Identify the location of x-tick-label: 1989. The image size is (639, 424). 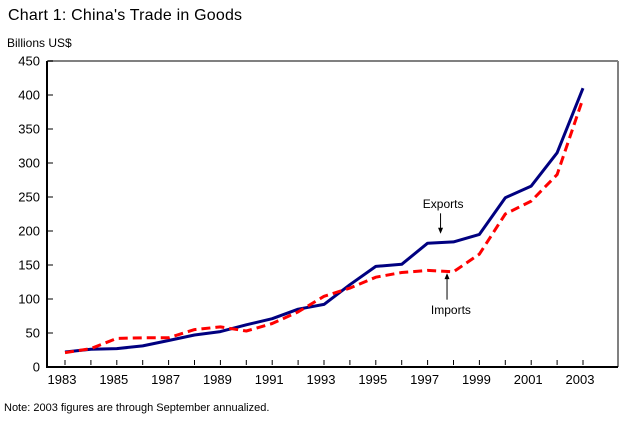
(217, 379).